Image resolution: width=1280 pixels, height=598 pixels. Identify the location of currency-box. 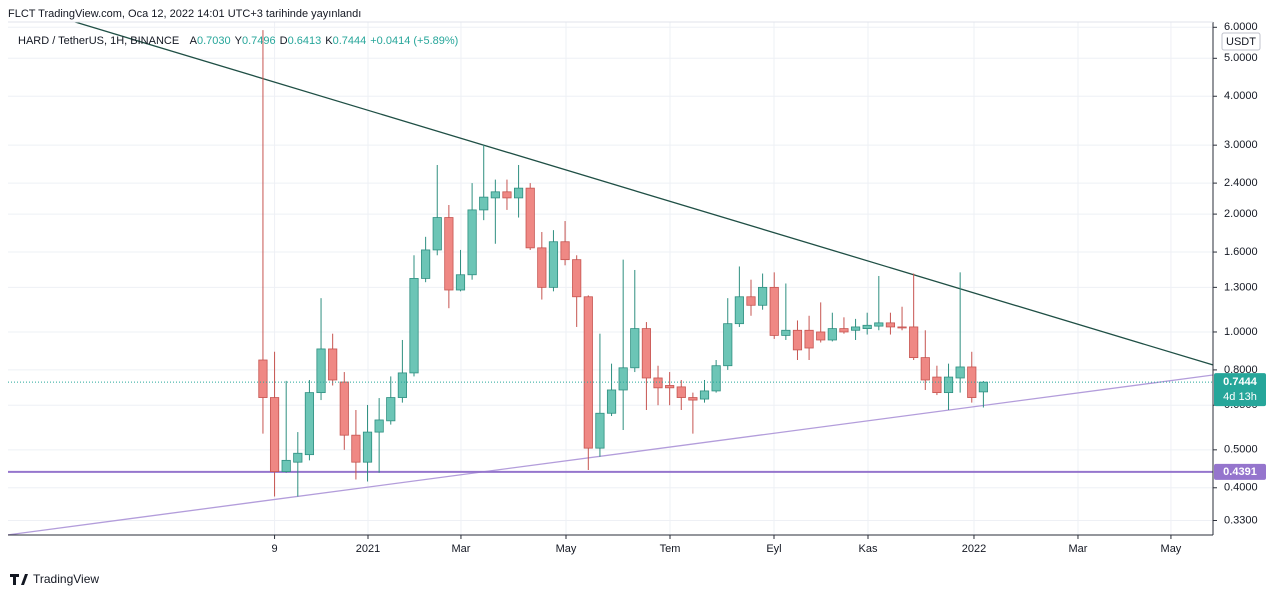
(1241, 41).